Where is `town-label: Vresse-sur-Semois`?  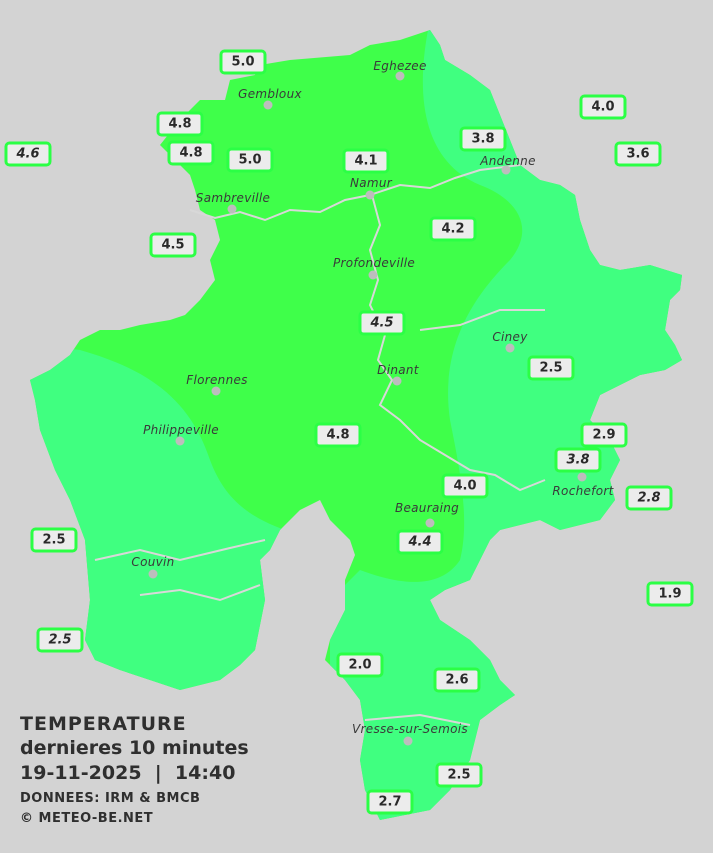 town-label: Vresse-sur-Semois is located at coordinates (410, 729).